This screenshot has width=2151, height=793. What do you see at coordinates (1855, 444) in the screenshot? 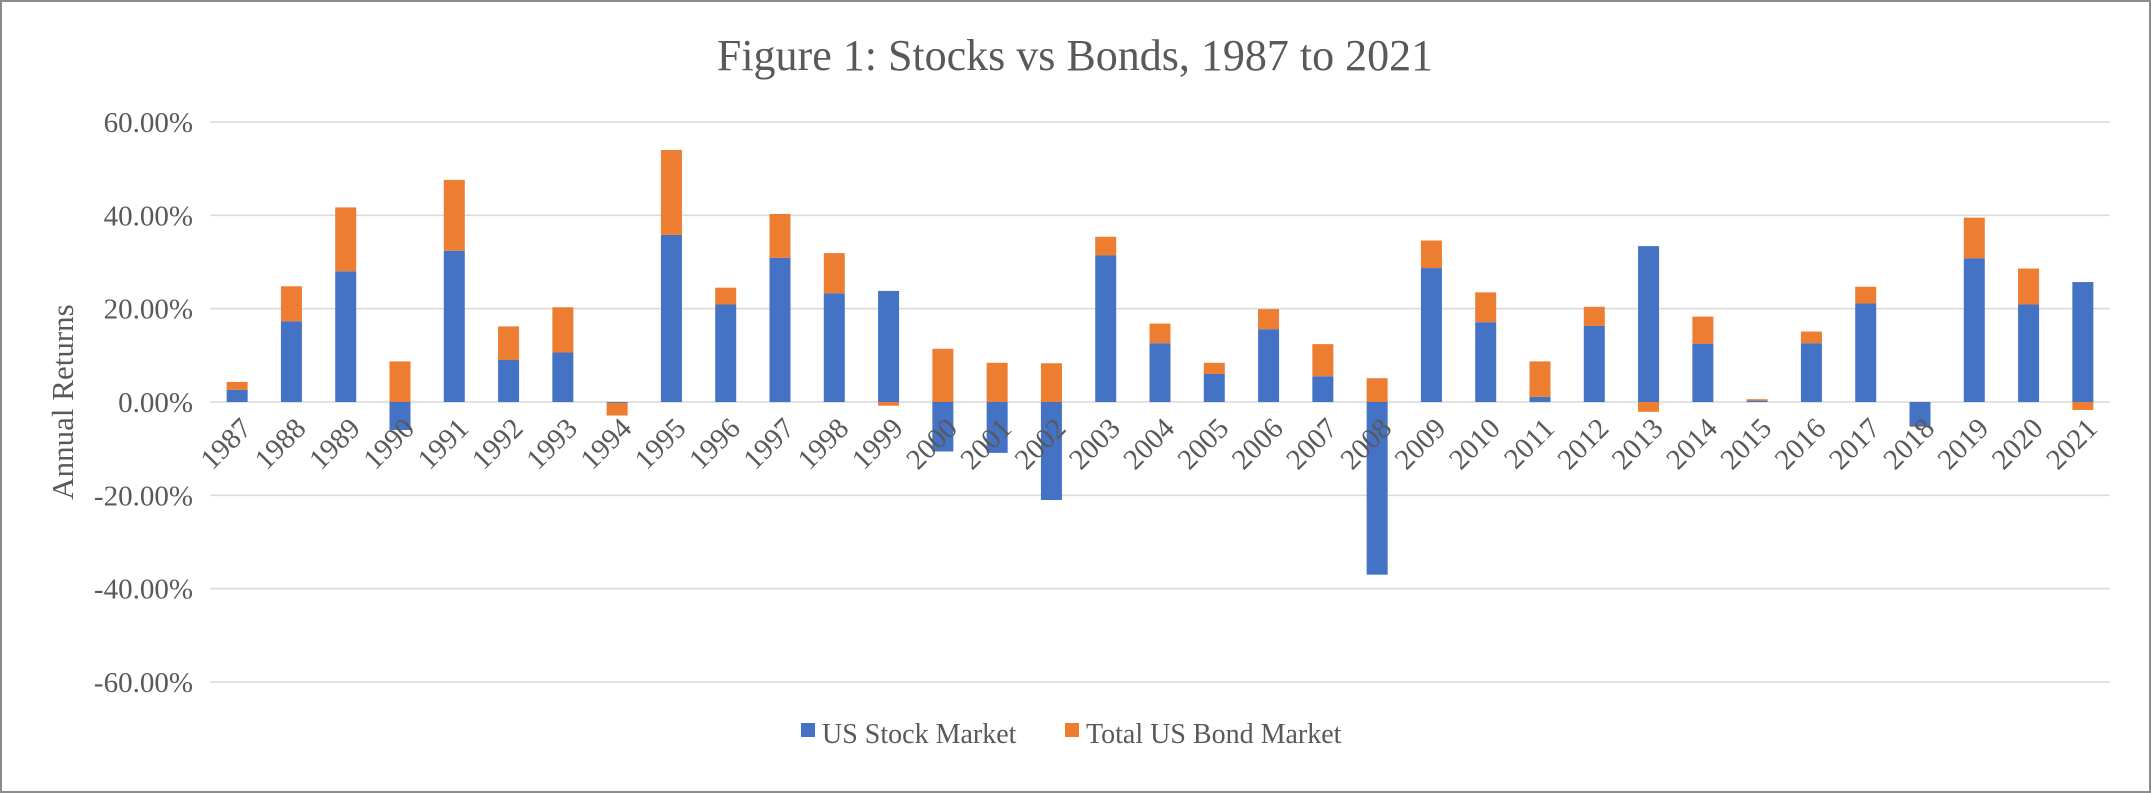
I see `x-tick-label: 2017` at bounding box center [1855, 444].